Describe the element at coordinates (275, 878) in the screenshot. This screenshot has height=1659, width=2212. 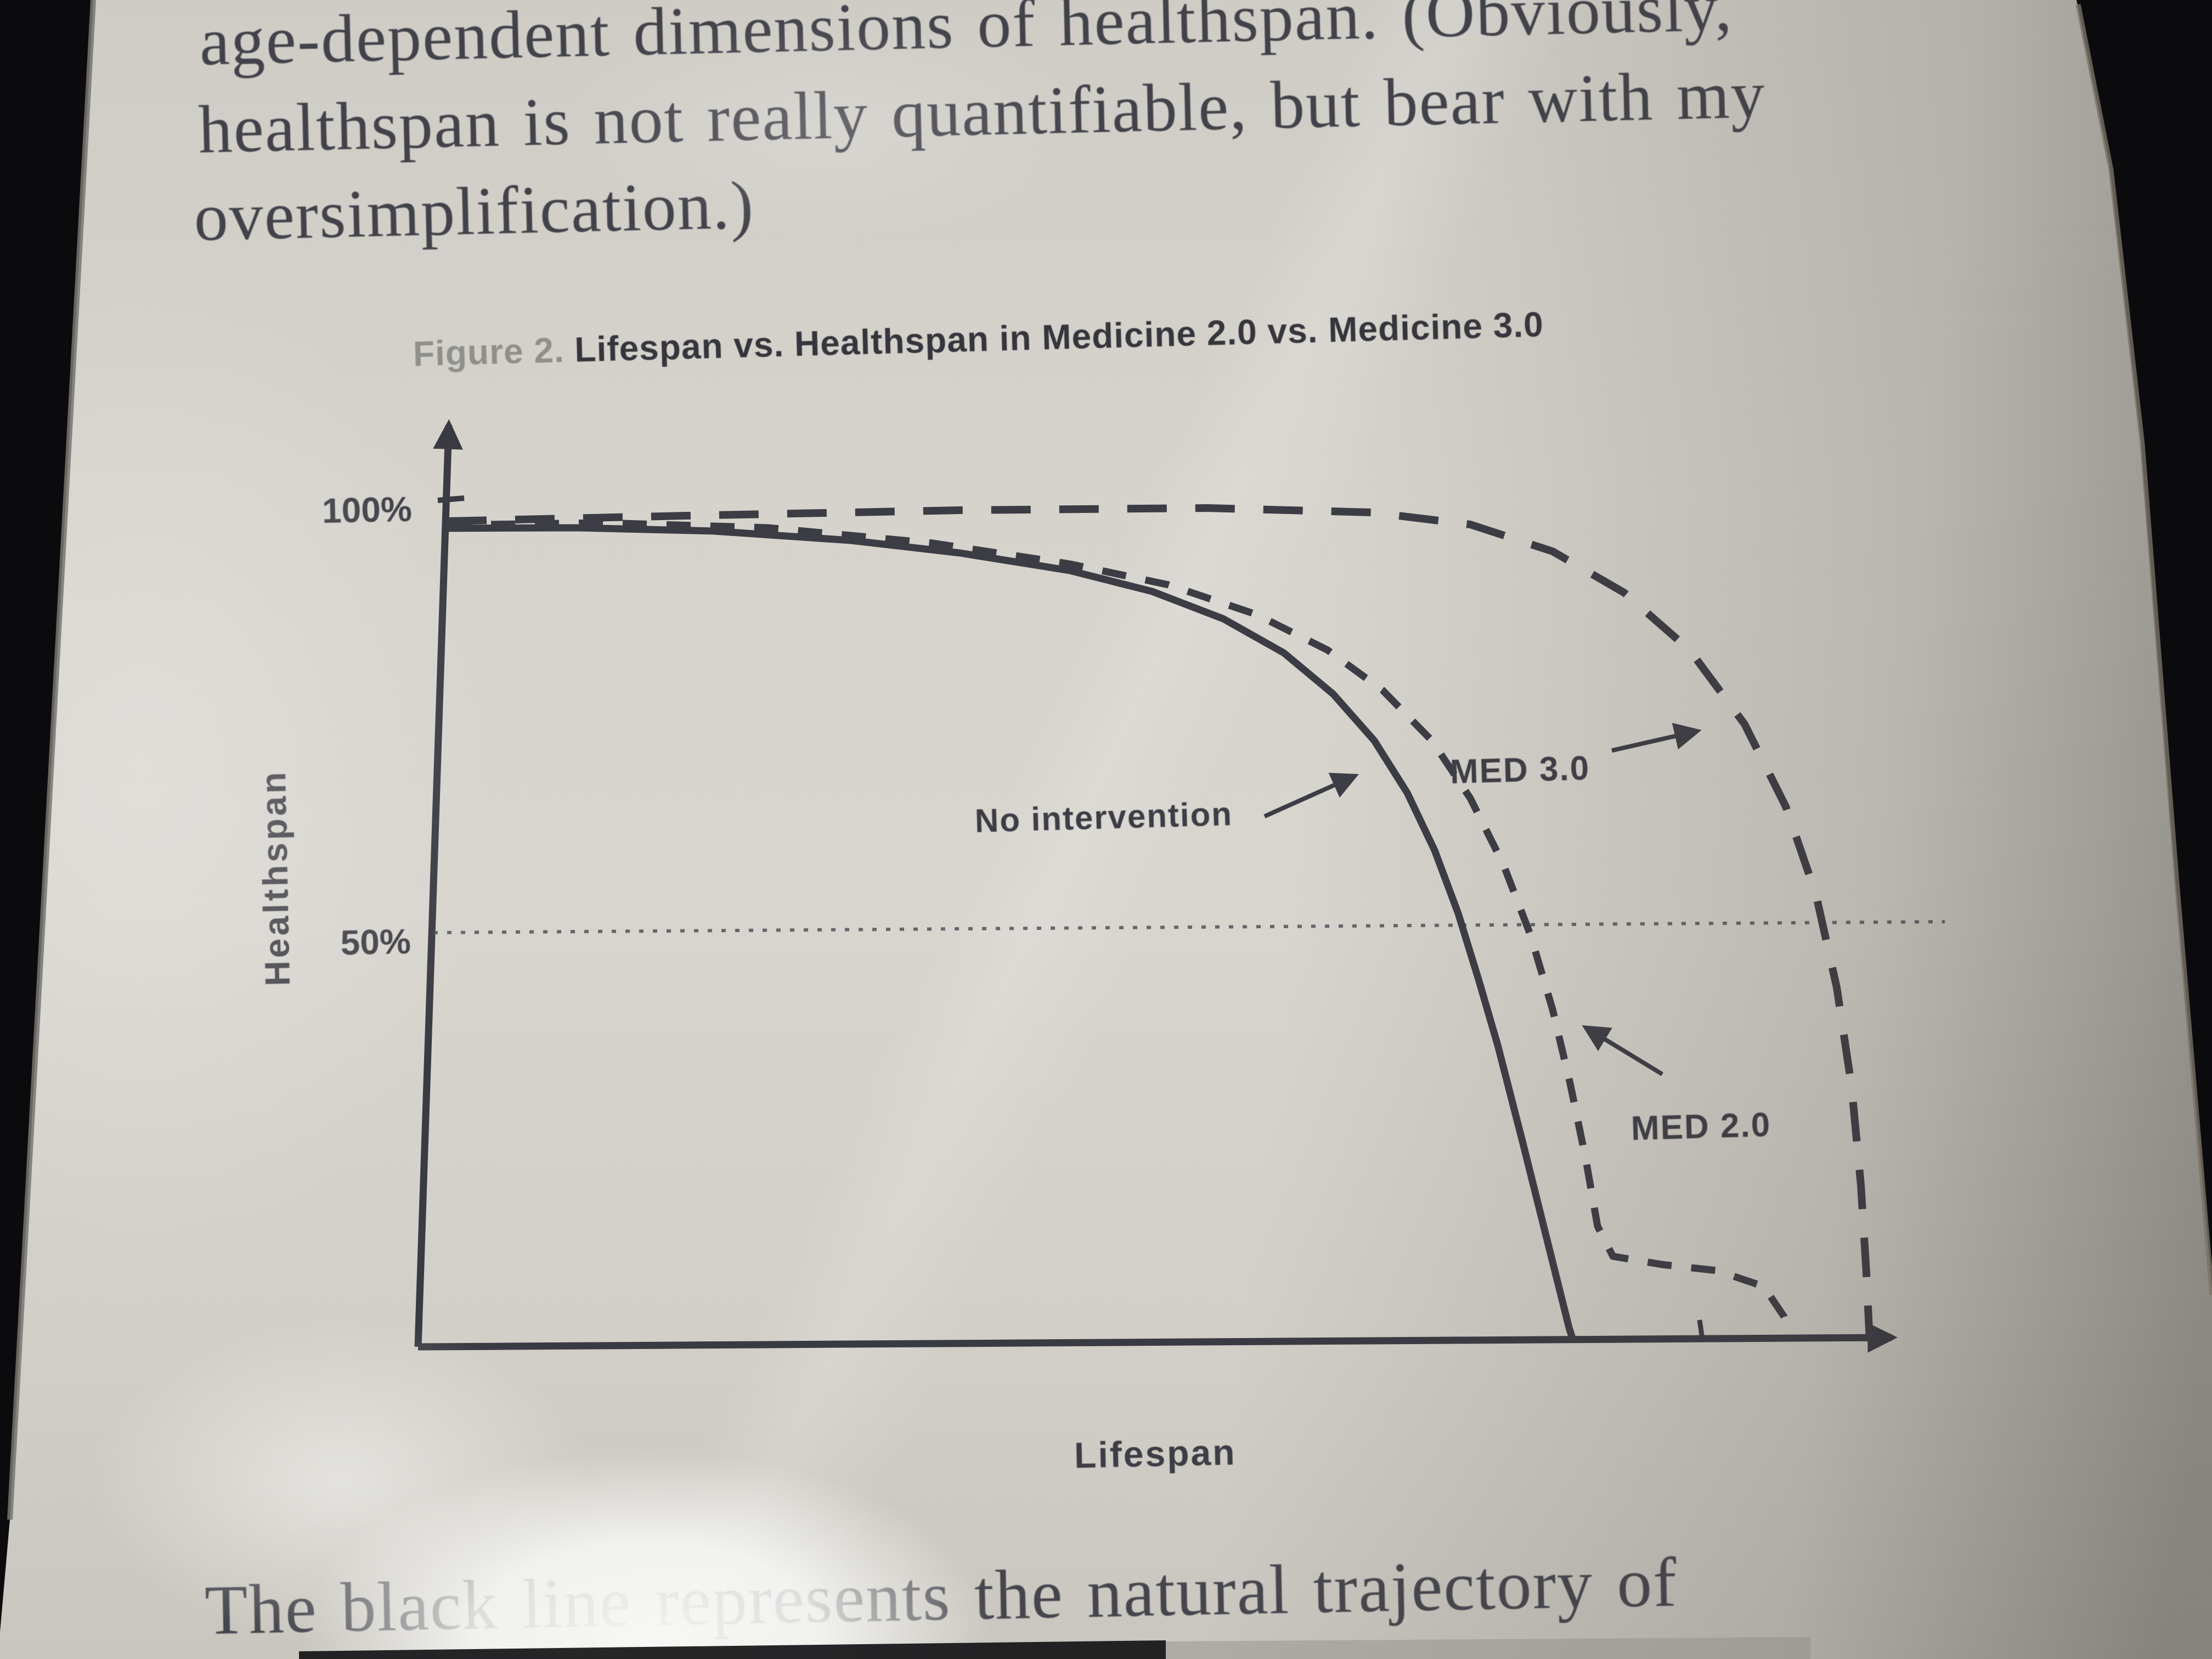
I see `y-axis-title: Healthspan` at that location.